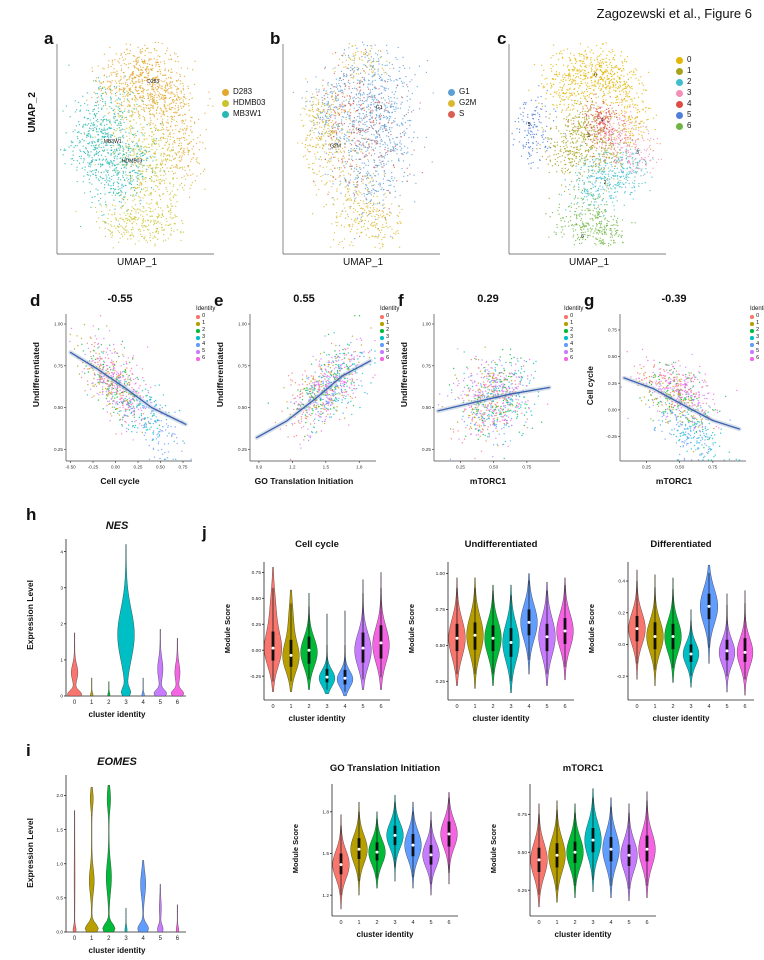 The height and width of the screenshot is (960, 764). I want to click on legend-item: HDMB03, so click(243, 103).